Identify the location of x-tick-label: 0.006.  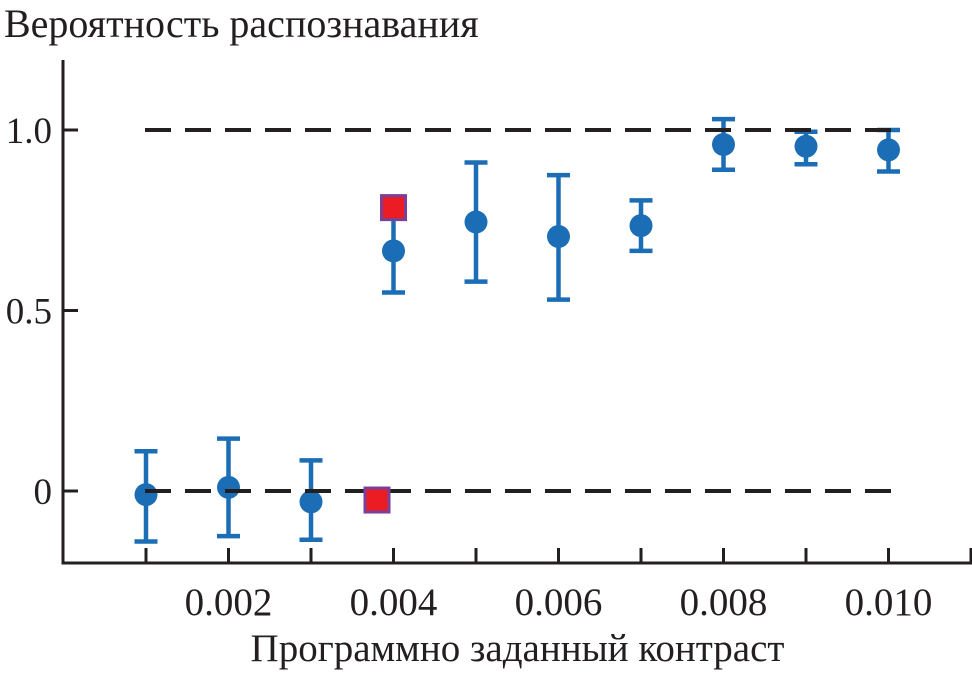
(559, 602).